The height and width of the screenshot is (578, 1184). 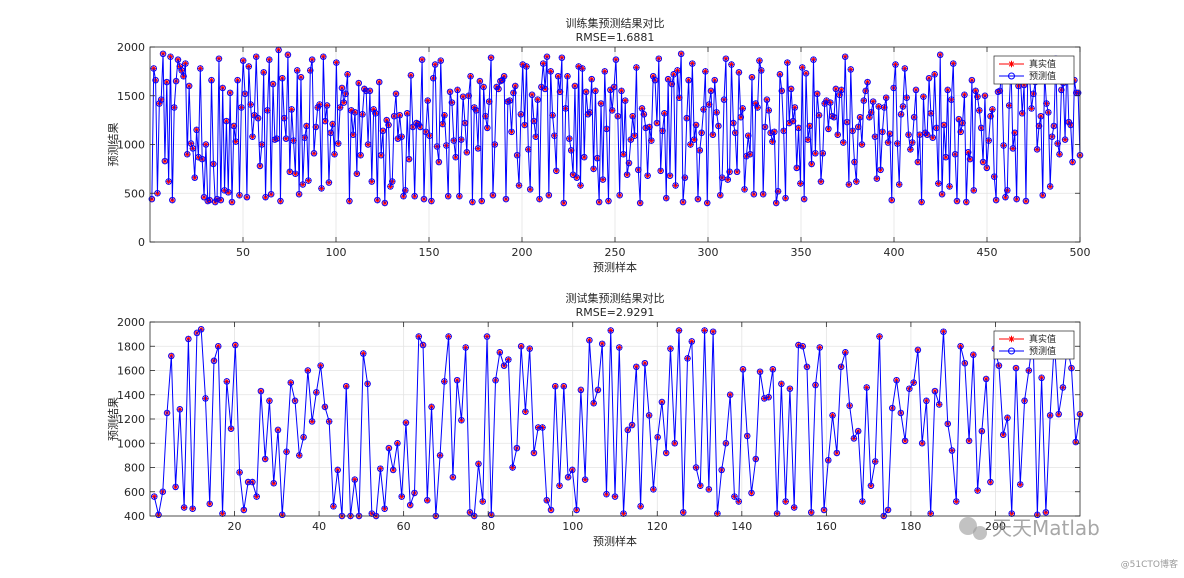 What do you see at coordinates (113, 419) in the screenshot?
I see `y-axis-label: 预测结果` at bounding box center [113, 419].